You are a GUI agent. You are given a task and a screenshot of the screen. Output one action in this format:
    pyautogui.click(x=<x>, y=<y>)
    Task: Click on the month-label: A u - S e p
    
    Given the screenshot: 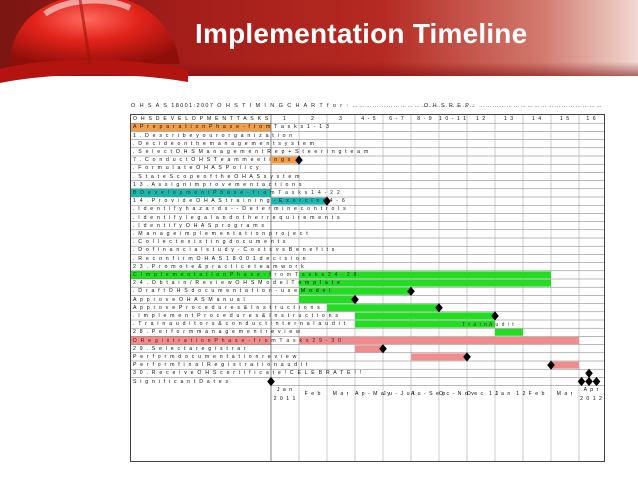 What is the action you would take?
    pyautogui.click(x=429, y=393)
    